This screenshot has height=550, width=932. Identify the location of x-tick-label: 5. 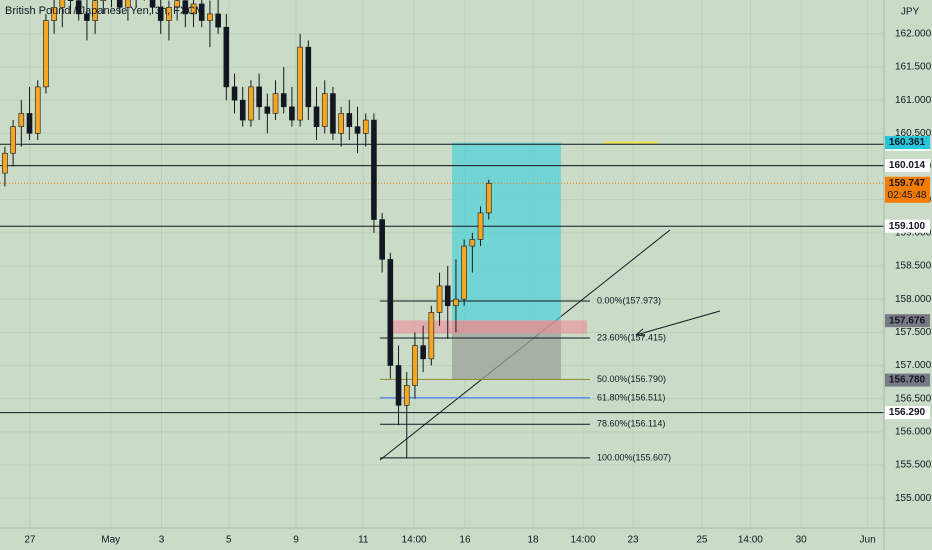
(229, 540).